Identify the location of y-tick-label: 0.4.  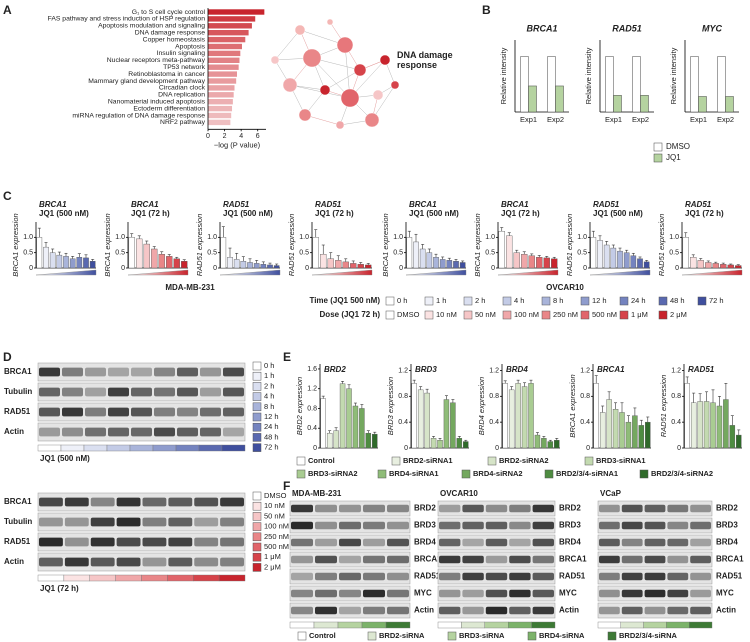
(403, 422).